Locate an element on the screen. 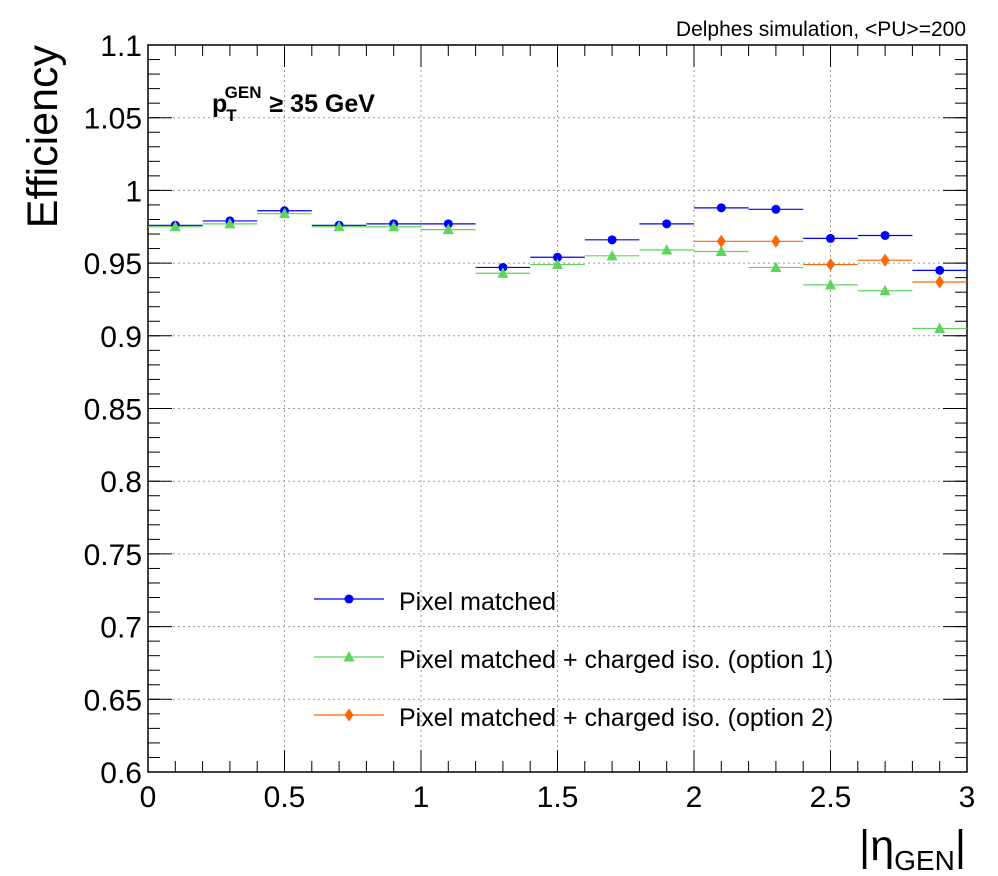  x-tick-label: 2 is located at coordinates (694, 797).